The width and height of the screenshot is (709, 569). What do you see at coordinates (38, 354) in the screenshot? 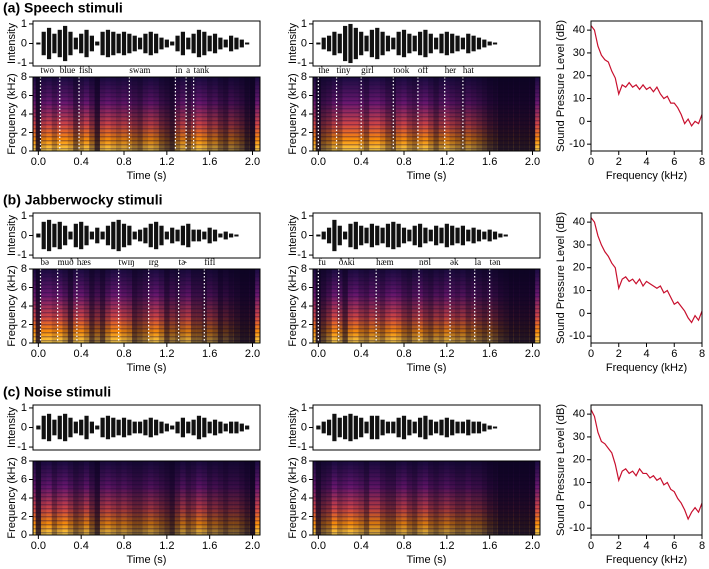
I see `x-tick-label: 0.0` at bounding box center [38, 354].